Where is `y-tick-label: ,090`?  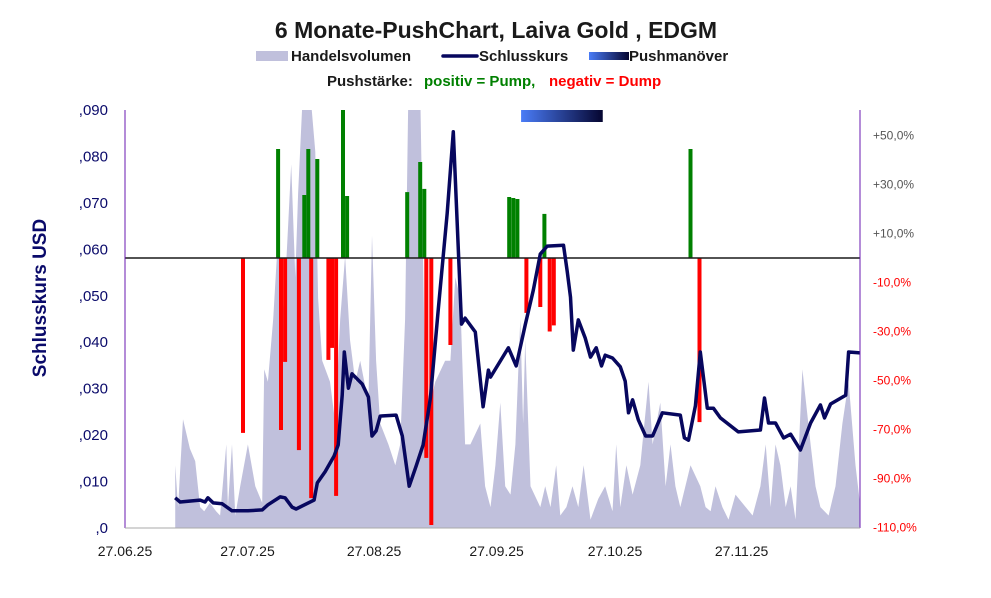
y-tick-label: ,090 is located at coordinates (93, 110).